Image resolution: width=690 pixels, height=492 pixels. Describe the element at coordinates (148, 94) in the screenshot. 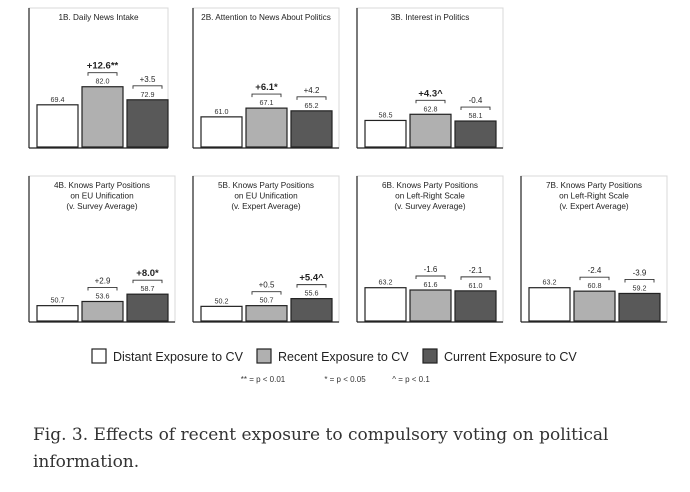

I see `bar-value-label: 72.9` at that location.